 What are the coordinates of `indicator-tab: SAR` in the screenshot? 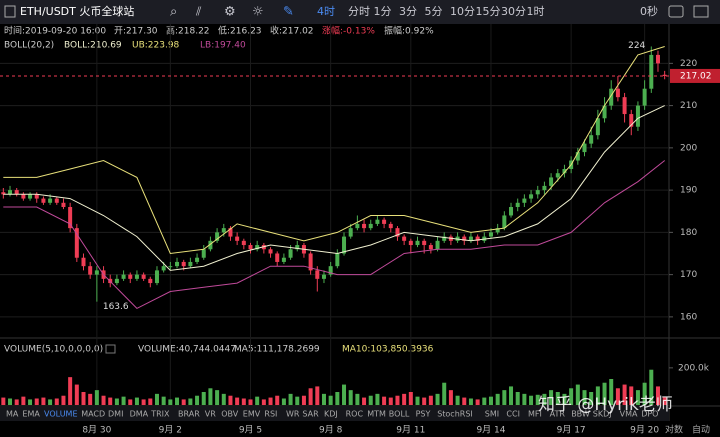 It's located at (310, 414).